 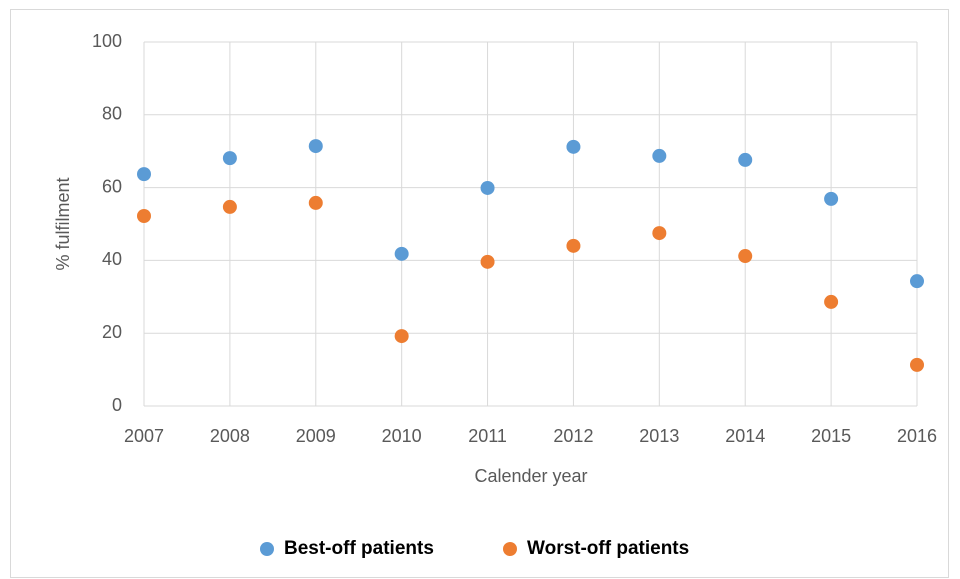 What do you see at coordinates (745, 436) in the screenshot?
I see `x-tick-label: 2014` at bounding box center [745, 436].